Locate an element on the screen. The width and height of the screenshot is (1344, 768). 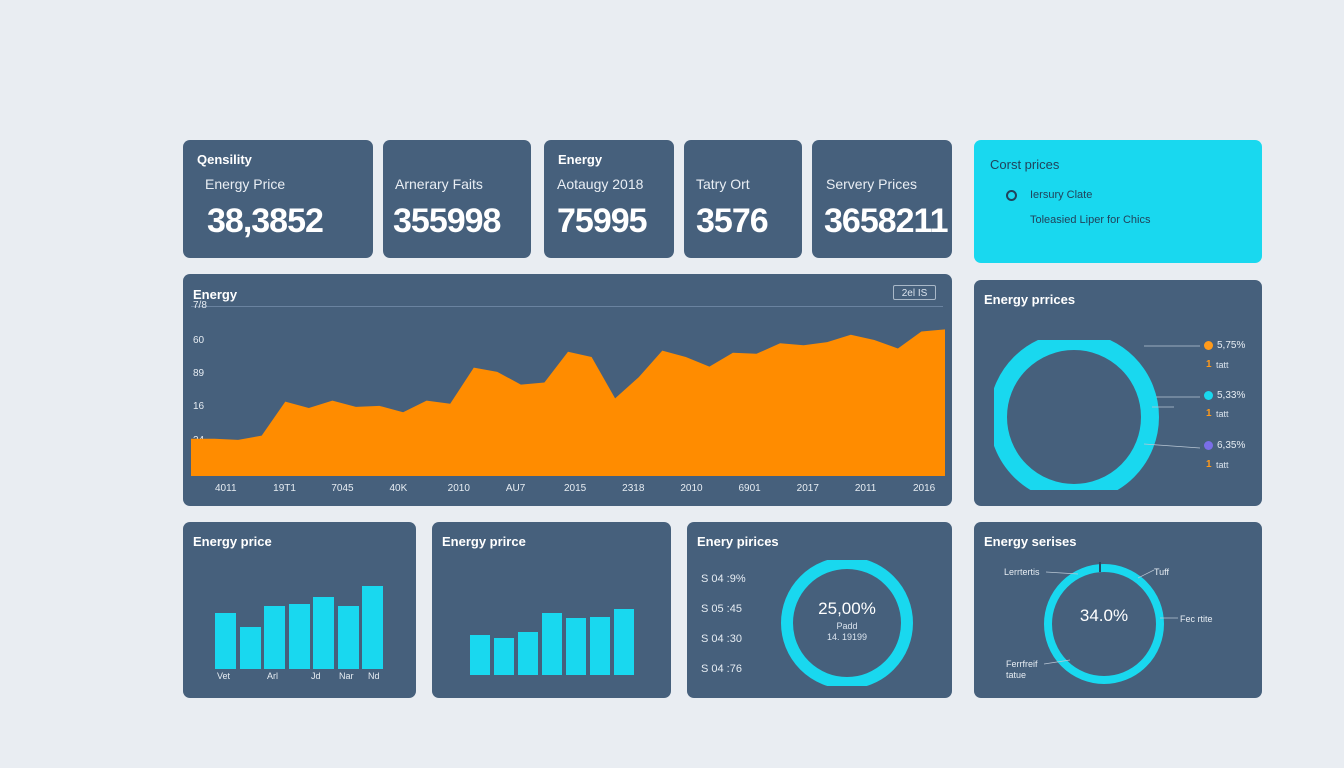
kpi-card-3: Energy Aotaugy 2018 75995 is located at coordinates (609, 199).